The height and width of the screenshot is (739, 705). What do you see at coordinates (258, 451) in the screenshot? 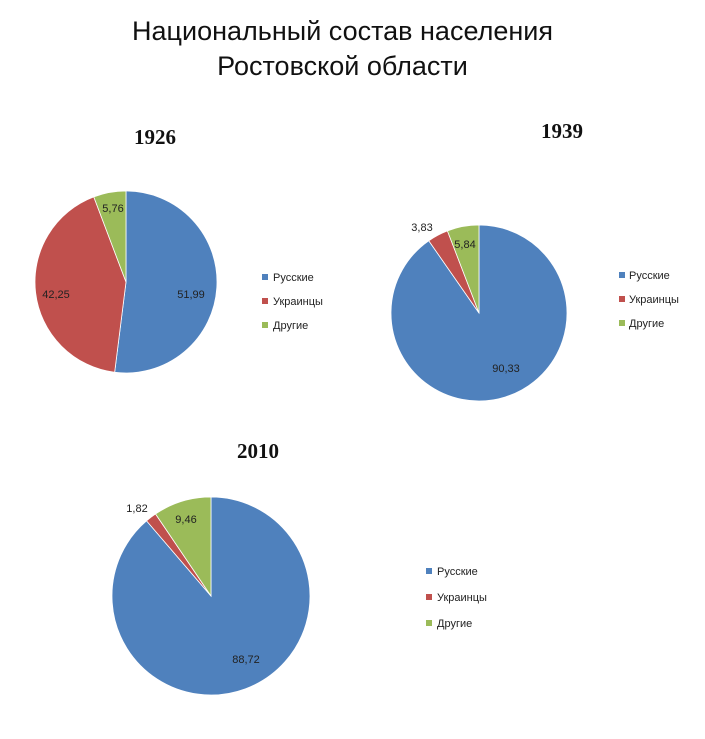
I see `chart-title: 2010` at bounding box center [258, 451].